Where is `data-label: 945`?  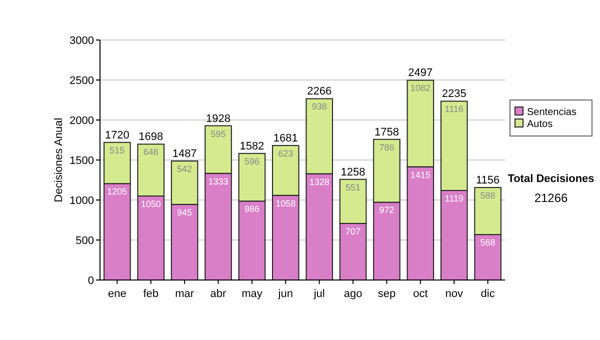 data-label: 945 is located at coordinates (184, 212).